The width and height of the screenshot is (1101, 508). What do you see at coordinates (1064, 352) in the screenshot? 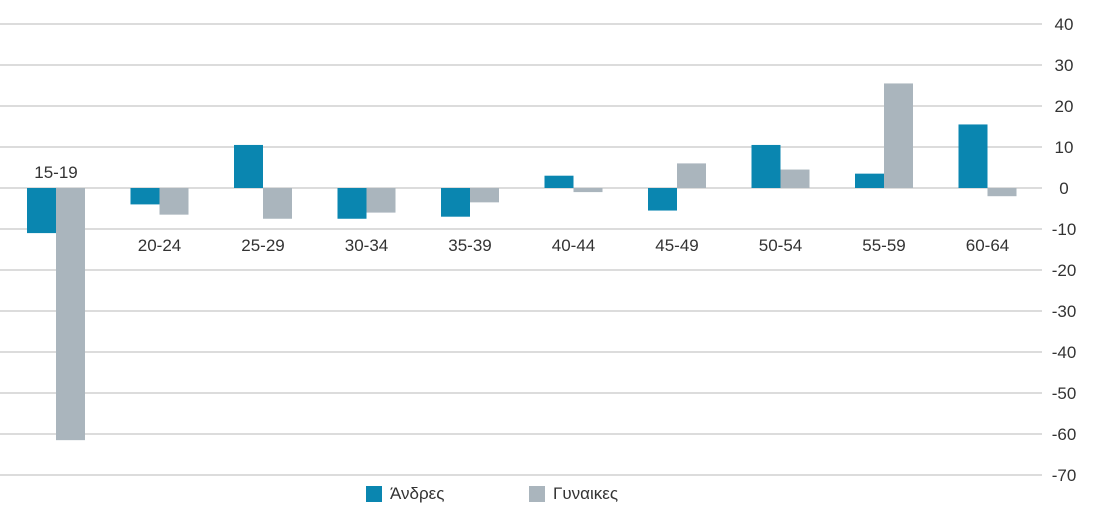
I see `y-tick-label: -40` at bounding box center [1064, 352].